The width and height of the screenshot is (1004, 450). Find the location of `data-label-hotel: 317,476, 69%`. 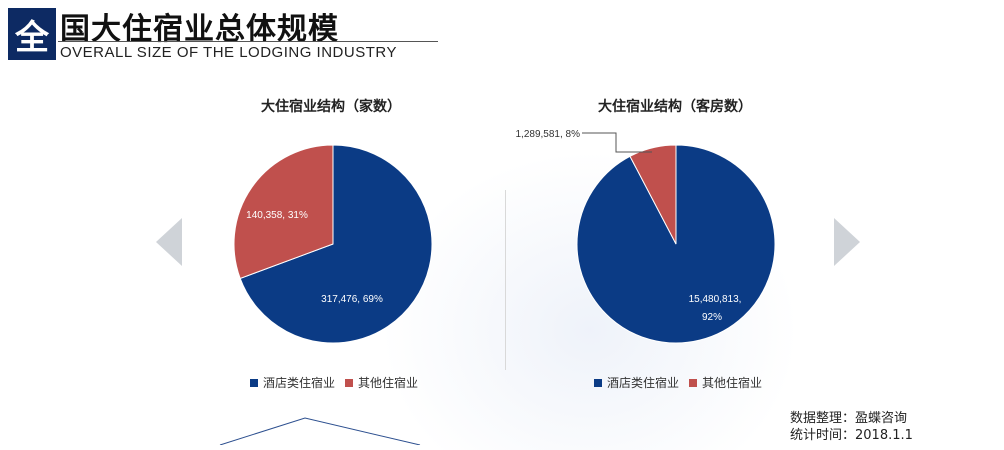

data-label-hotel: 317,476, 69% is located at coordinates (352, 299).